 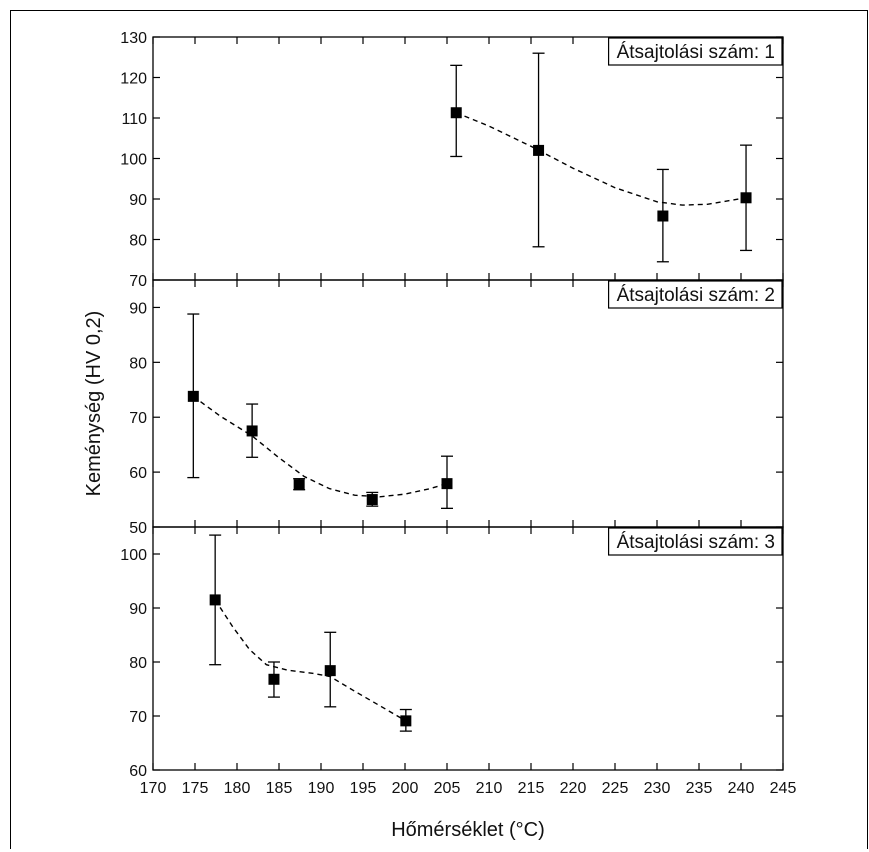 What do you see at coordinates (783, 788) in the screenshot?
I see `x-tick-label: 245` at bounding box center [783, 788].